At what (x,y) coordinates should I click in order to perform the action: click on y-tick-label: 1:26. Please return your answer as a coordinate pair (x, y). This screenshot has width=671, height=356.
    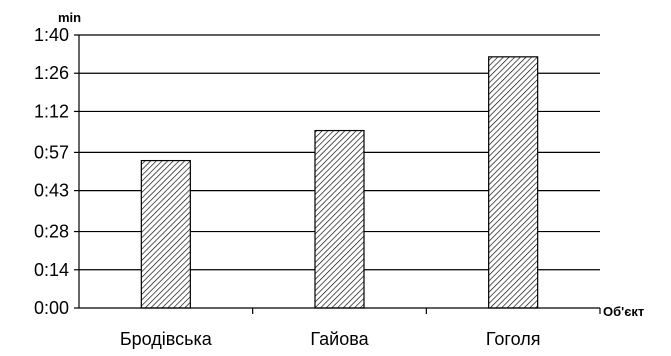
    Looking at the image, I should click on (51, 73).